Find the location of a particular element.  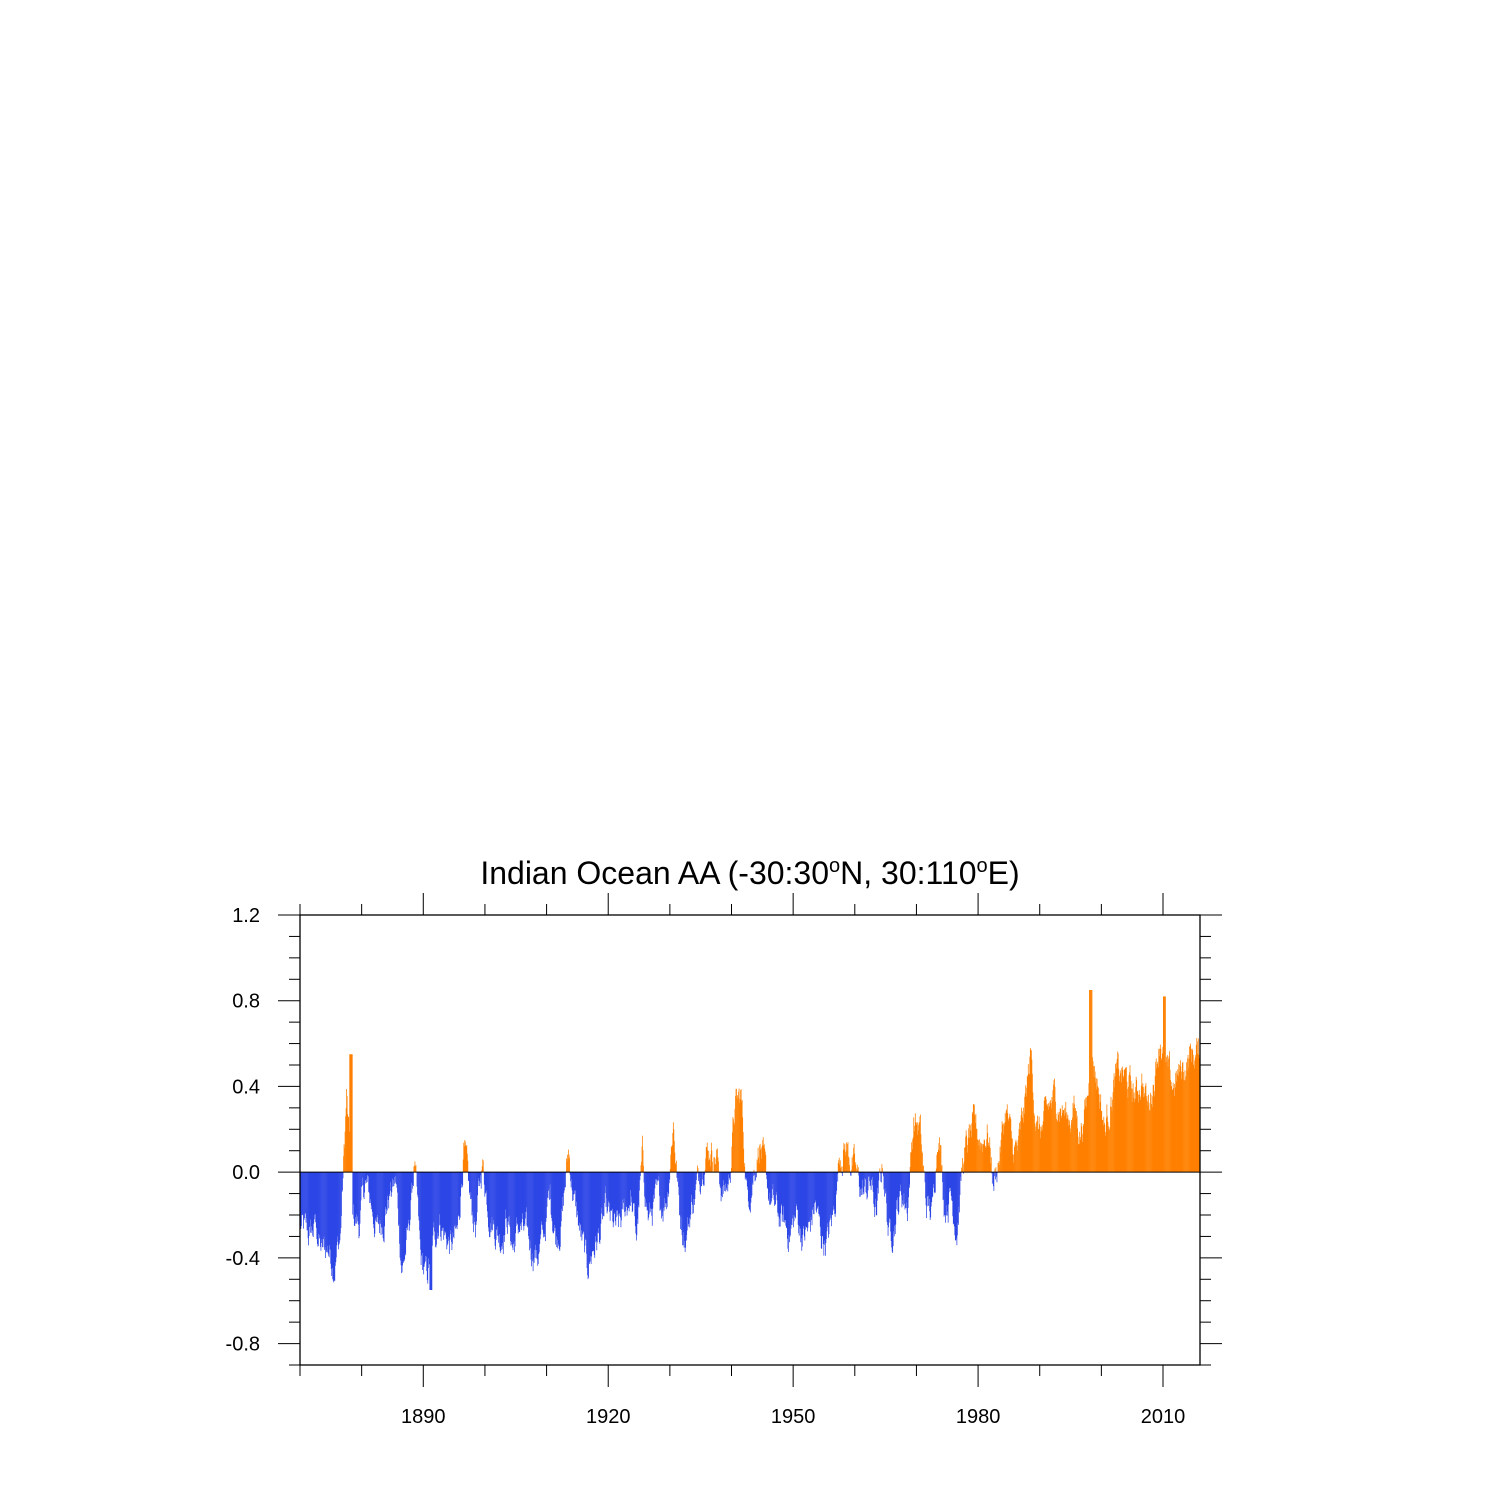

x-tick-label: 1950 is located at coordinates (793, 1417).